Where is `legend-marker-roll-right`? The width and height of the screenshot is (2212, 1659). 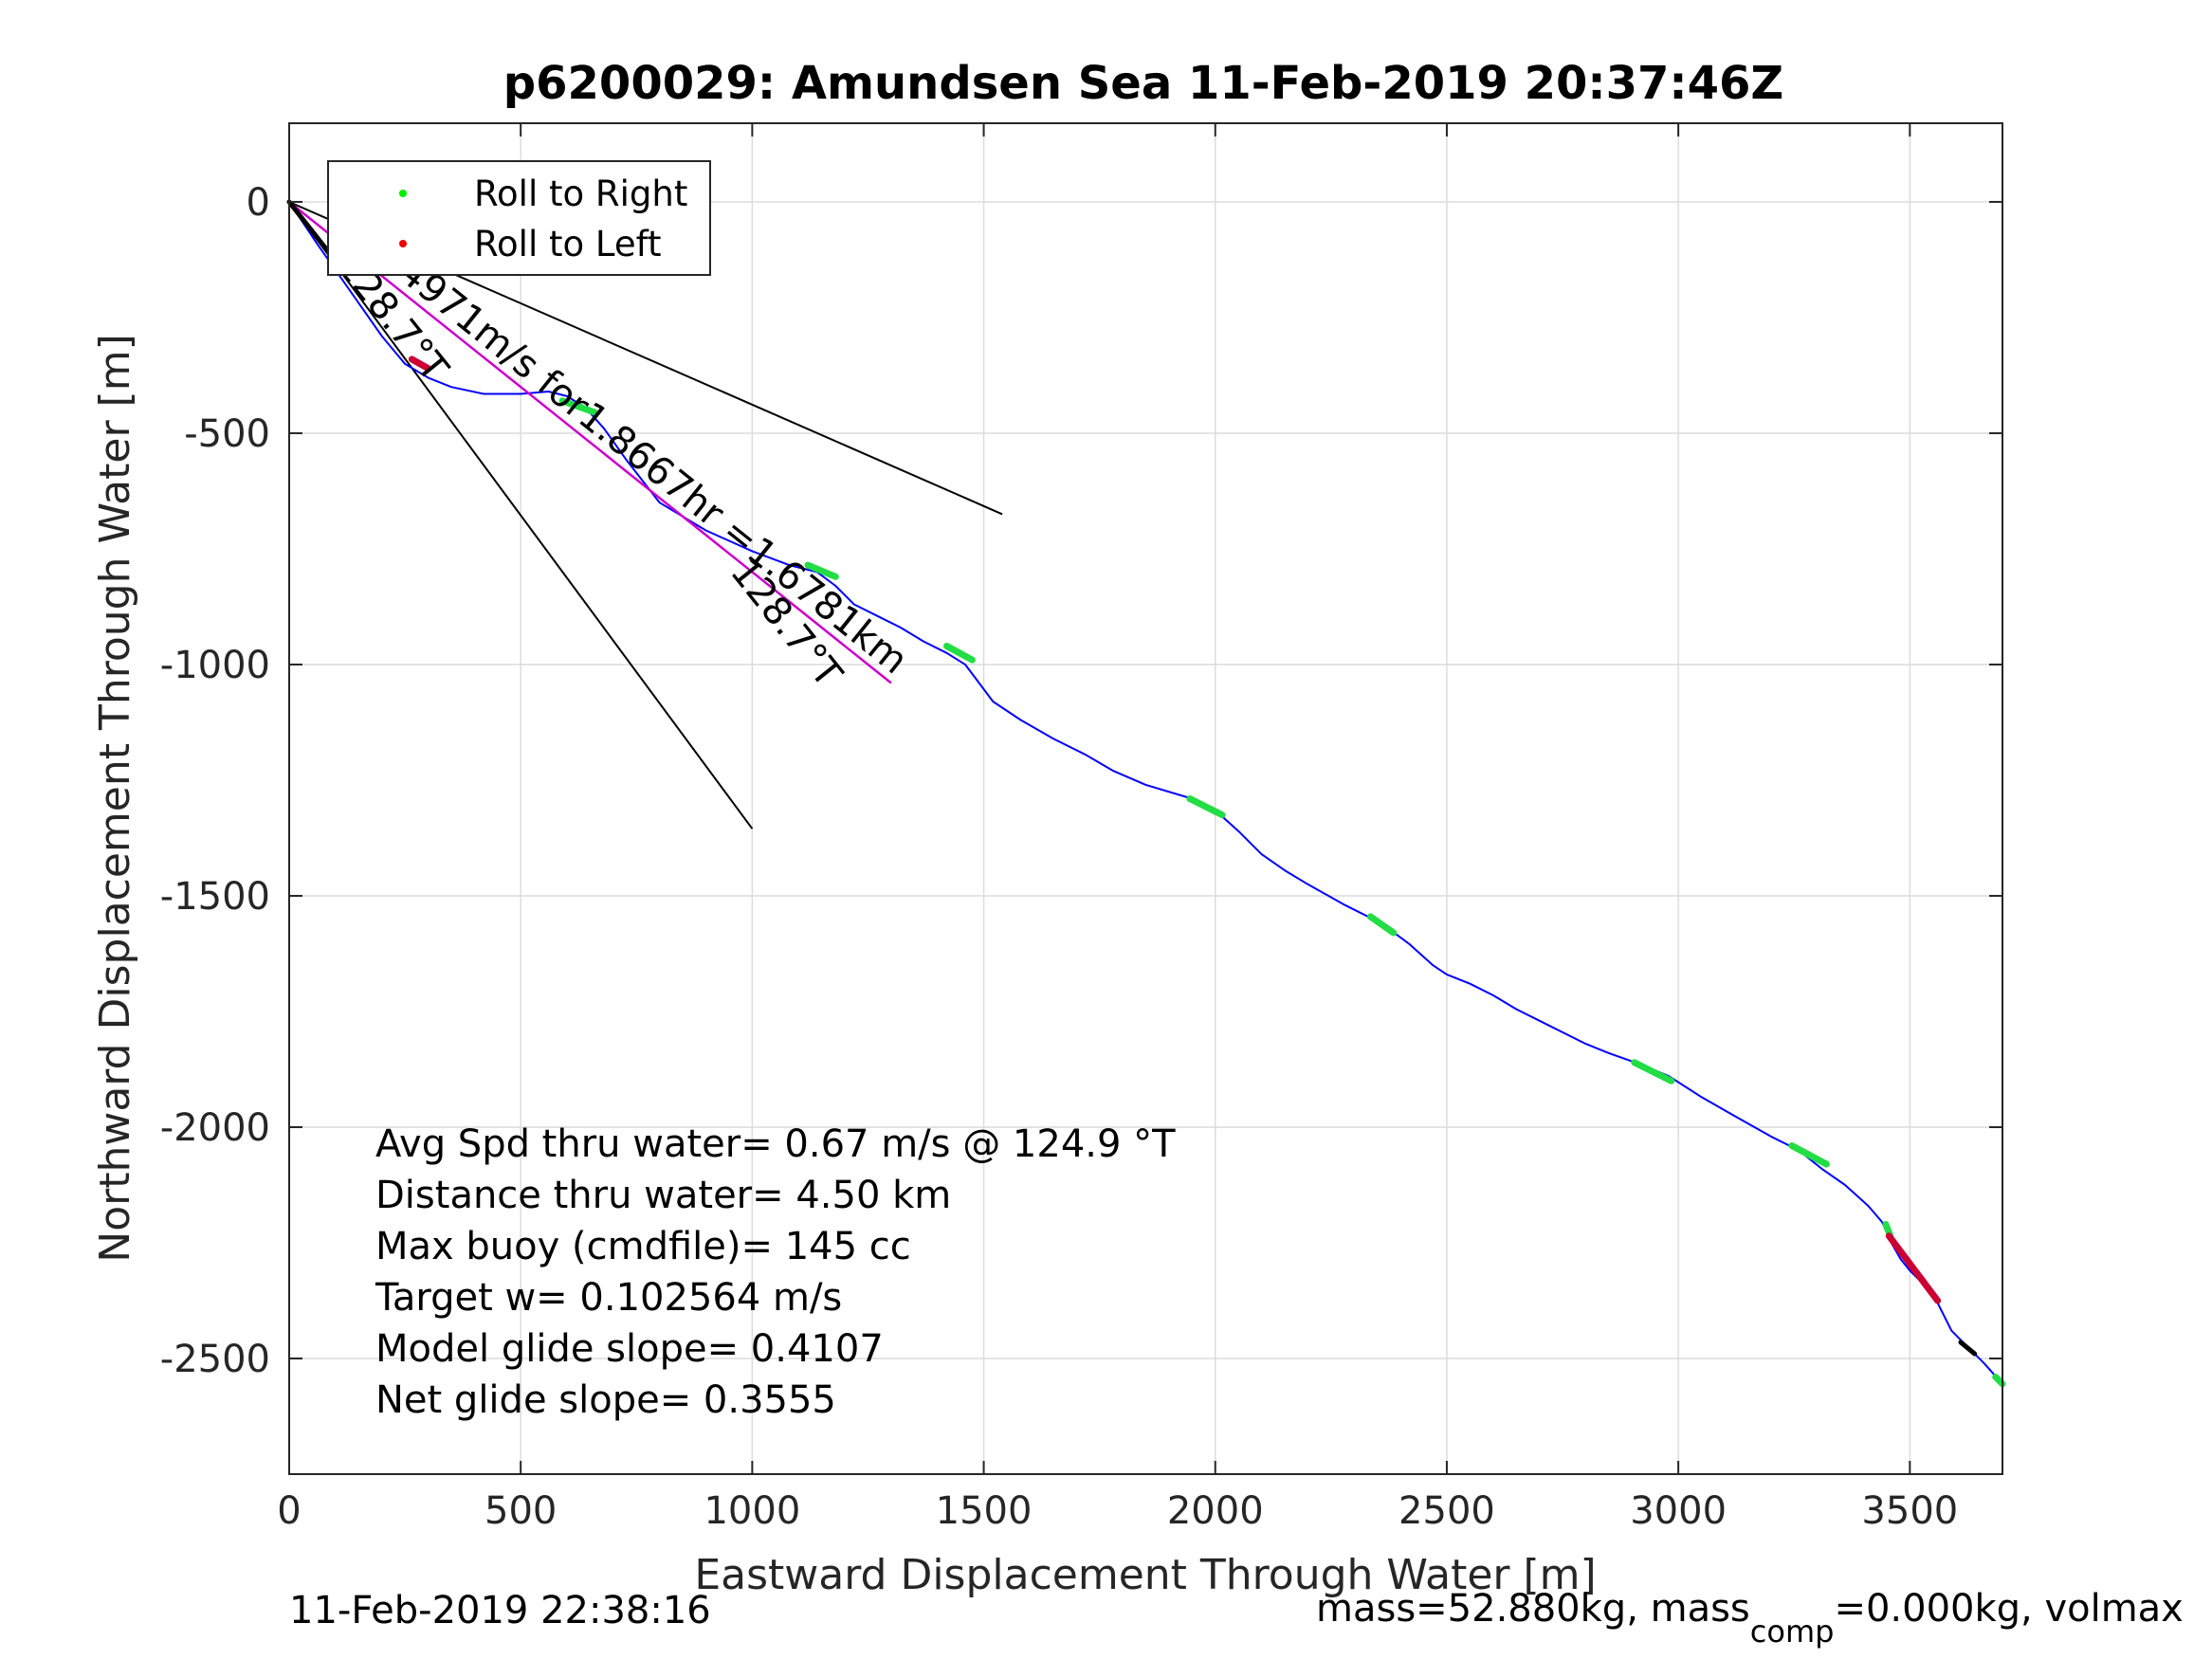
legend-marker-roll-right is located at coordinates (403, 193).